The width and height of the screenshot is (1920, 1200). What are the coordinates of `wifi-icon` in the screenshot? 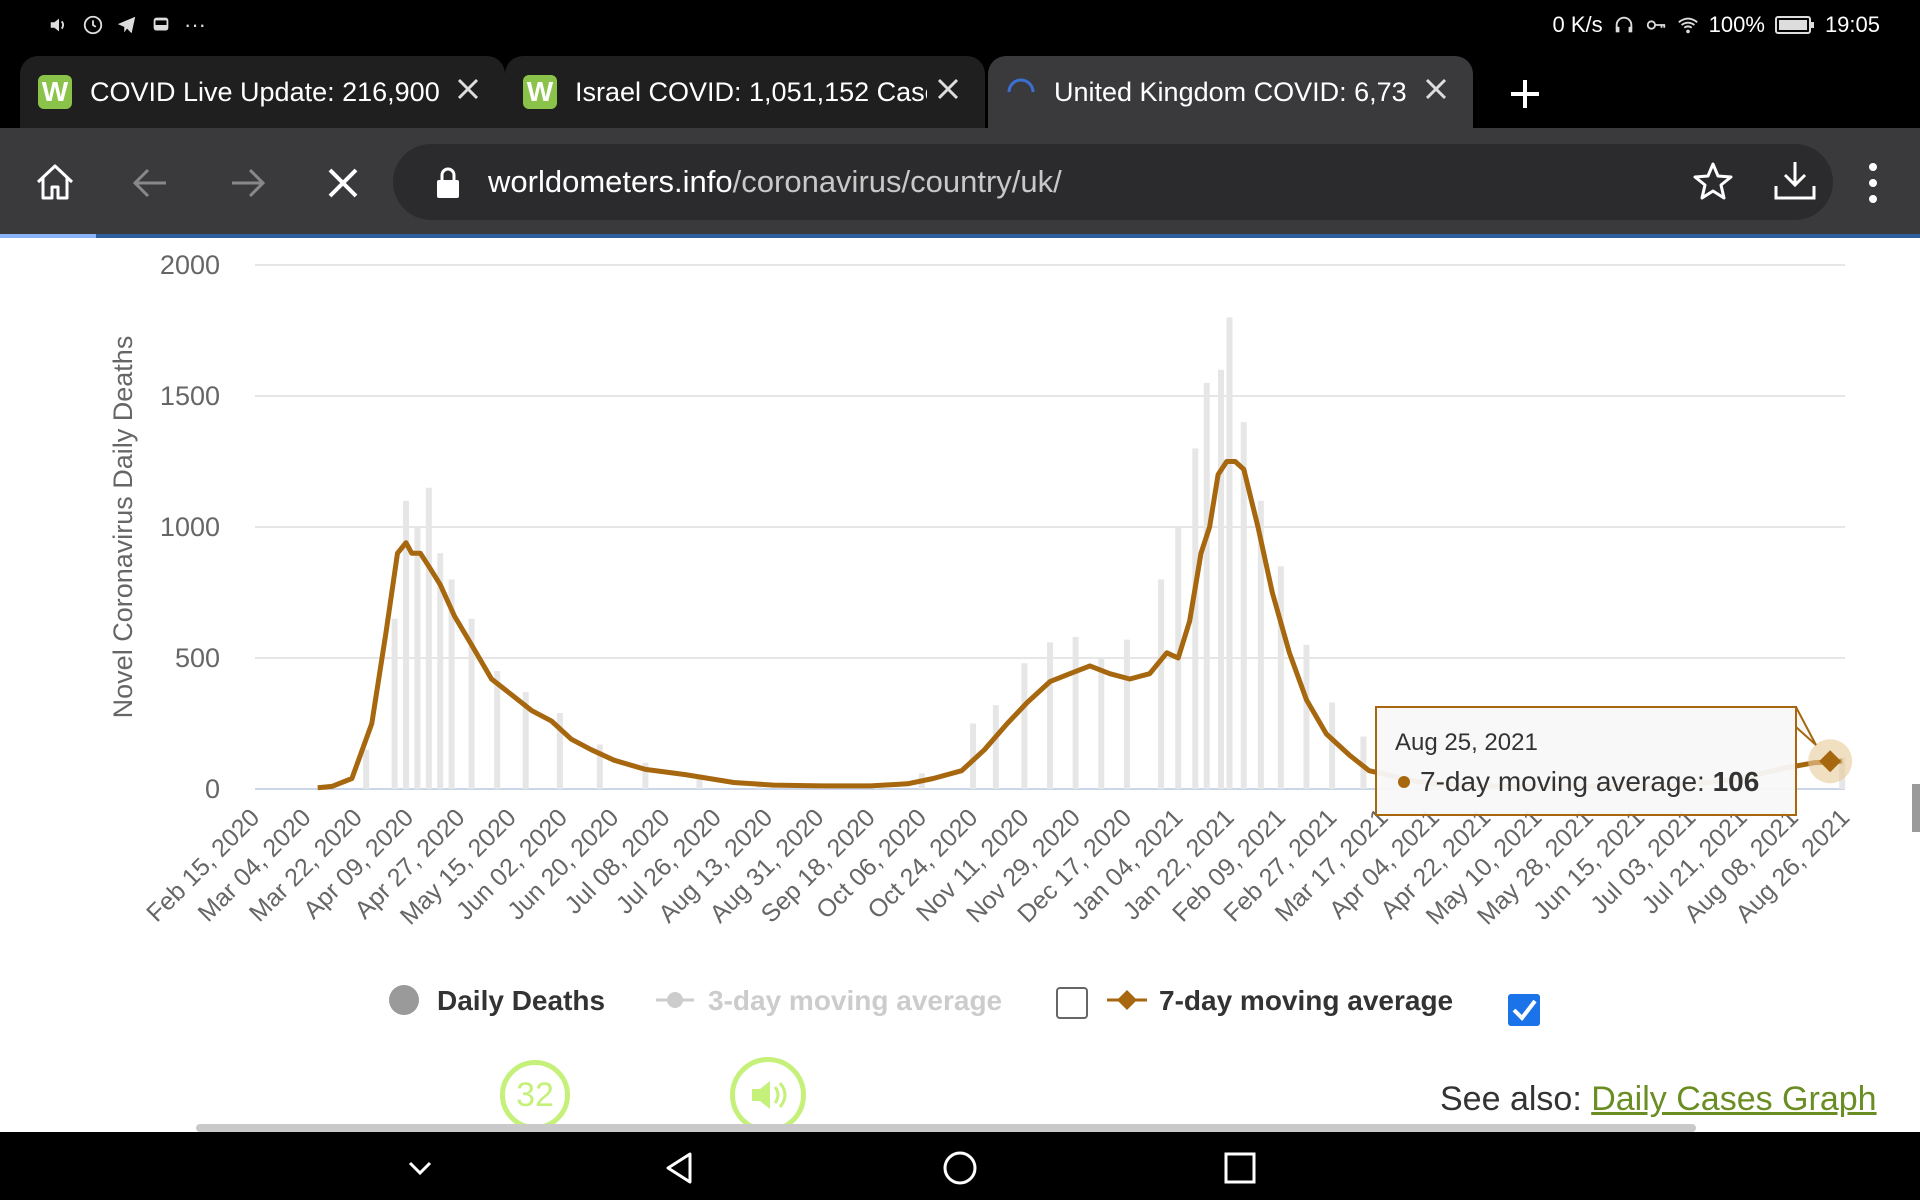 It's located at (1687, 25).